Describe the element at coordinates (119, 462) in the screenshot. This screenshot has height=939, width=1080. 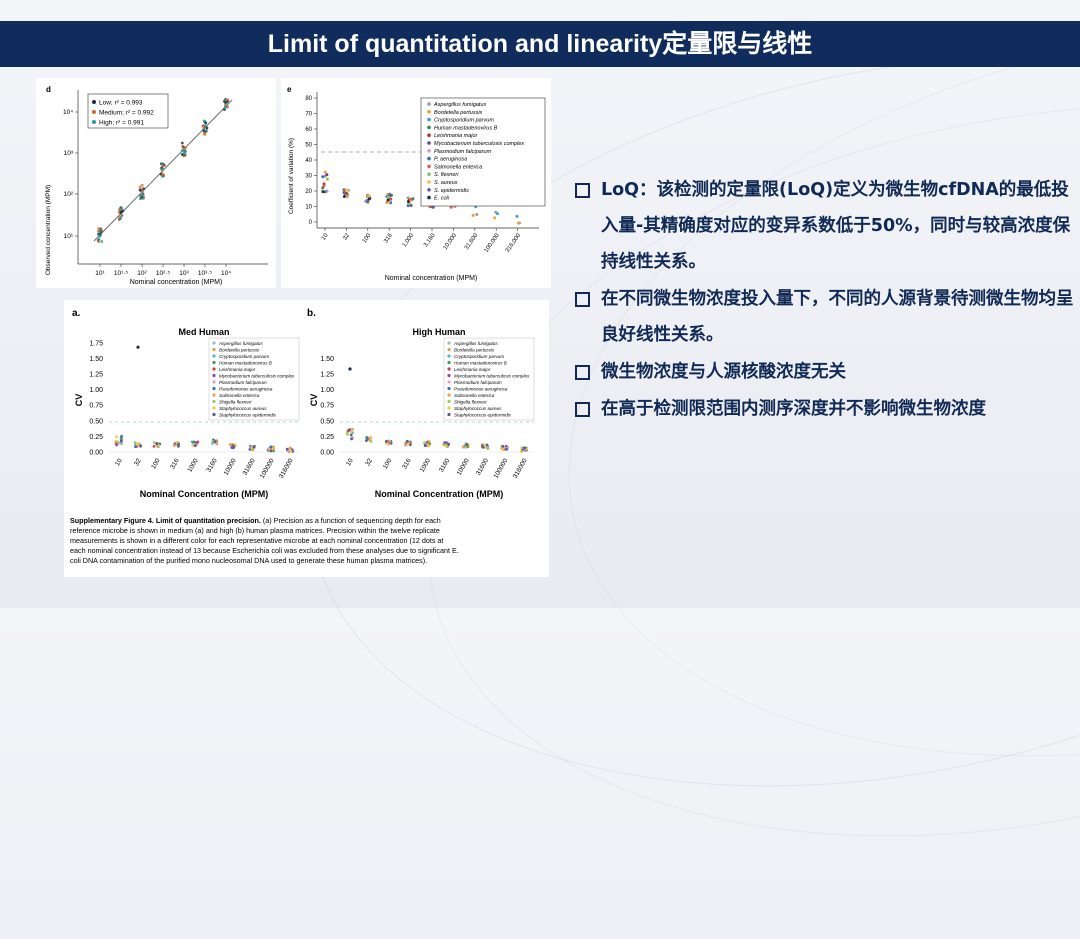
I see `panel-a-x-tick-label: 10` at that location.